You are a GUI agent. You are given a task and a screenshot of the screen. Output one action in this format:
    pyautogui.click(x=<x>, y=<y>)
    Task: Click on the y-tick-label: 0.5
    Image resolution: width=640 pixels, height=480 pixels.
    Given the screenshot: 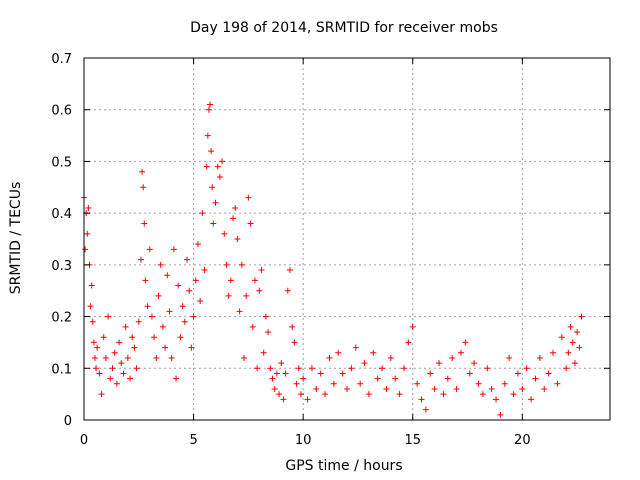 What is the action you would take?
    pyautogui.click(x=61, y=162)
    